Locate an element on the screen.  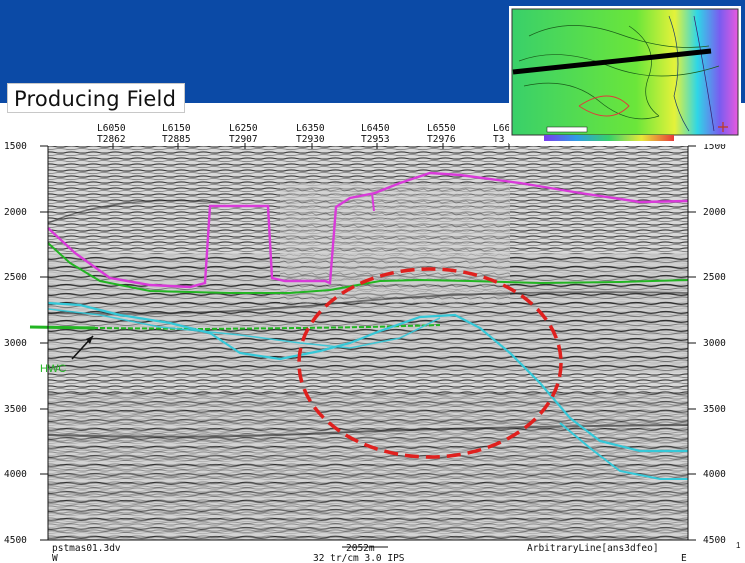
line-label: L6550 is located at coordinates (441, 128).